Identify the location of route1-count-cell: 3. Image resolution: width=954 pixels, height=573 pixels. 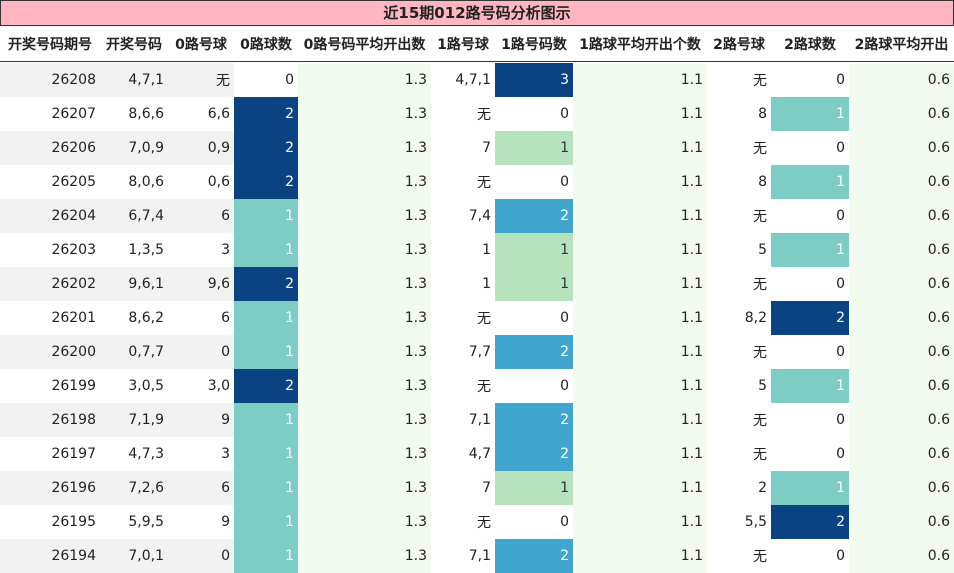
(534, 80).